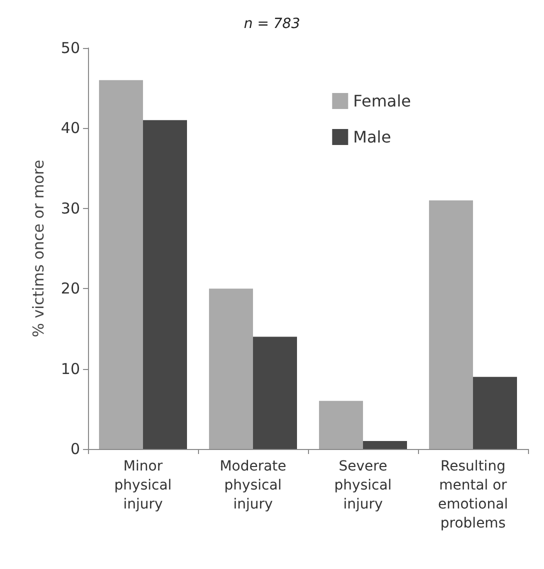 The image size is (544, 569). What do you see at coordinates (70, 369) in the screenshot?
I see `y-tick-label: 10` at bounding box center [70, 369].